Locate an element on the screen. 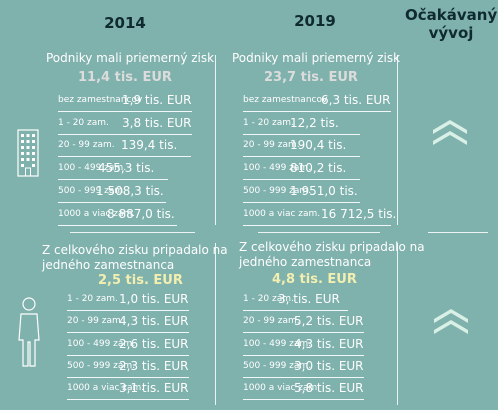 This screenshot has height=410, width=498. bottom-right-title-line1: Z celkového zisku pripadalo na is located at coordinates (332, 247).